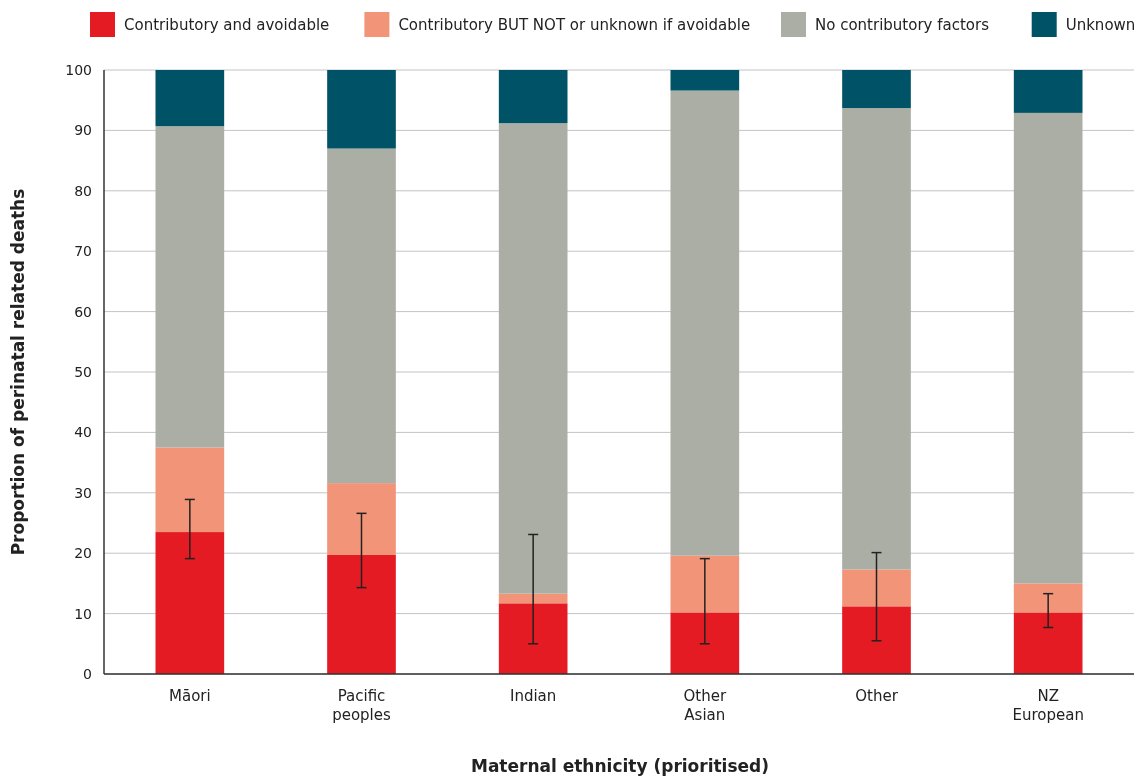  What do you see at coordinates (87, 673) in the screenshot?
I see `y-tick-label: 0` at bounding box center [87, 673].